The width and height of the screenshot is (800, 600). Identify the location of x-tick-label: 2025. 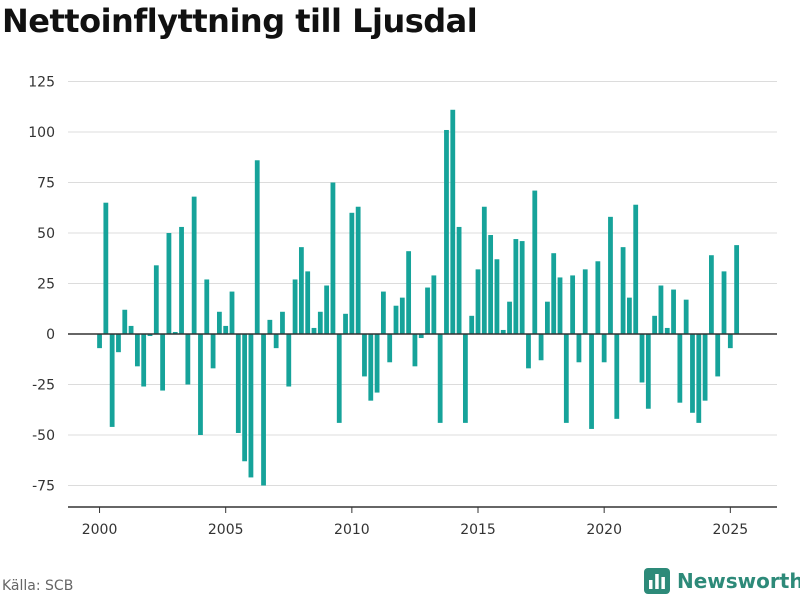
(731, 530).